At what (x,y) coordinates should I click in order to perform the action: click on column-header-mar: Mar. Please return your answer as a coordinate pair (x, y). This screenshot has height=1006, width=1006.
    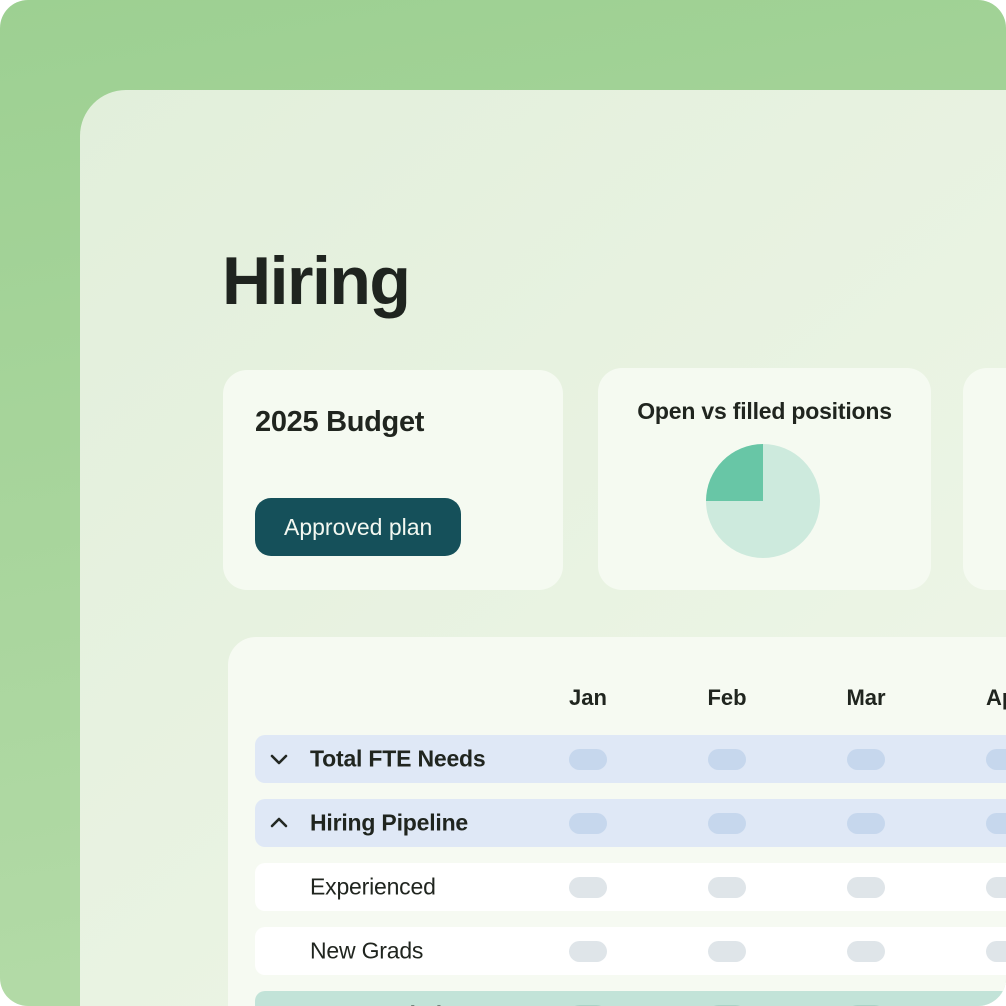
    Looking at the image, I should click on (866, 697).